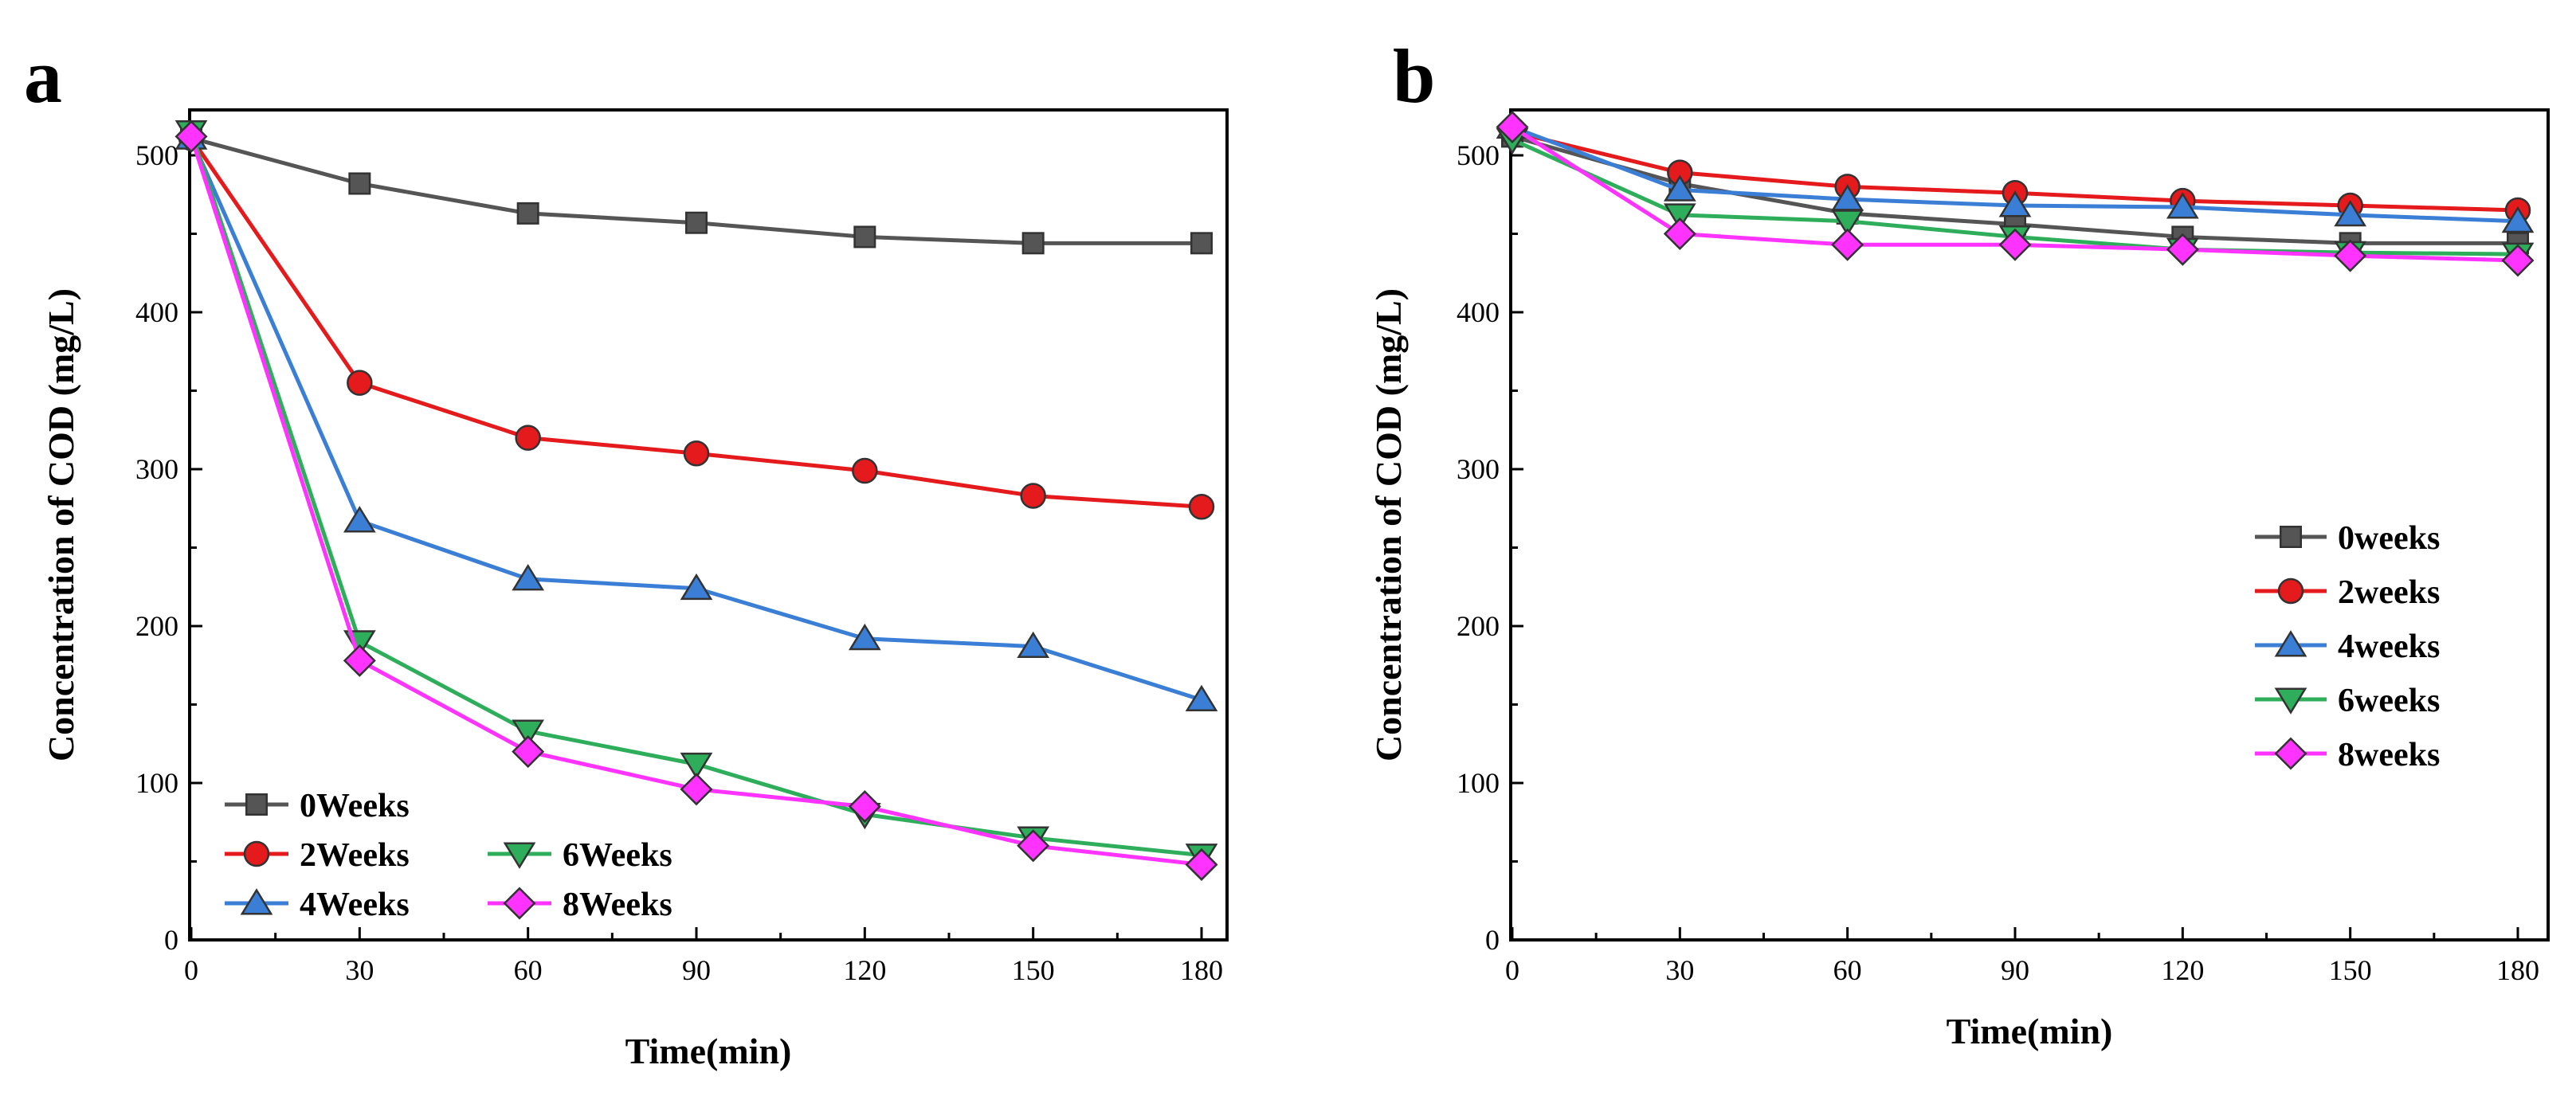  I want to click on panel-b-legend-label: 6weeks, so click(2389, 701).